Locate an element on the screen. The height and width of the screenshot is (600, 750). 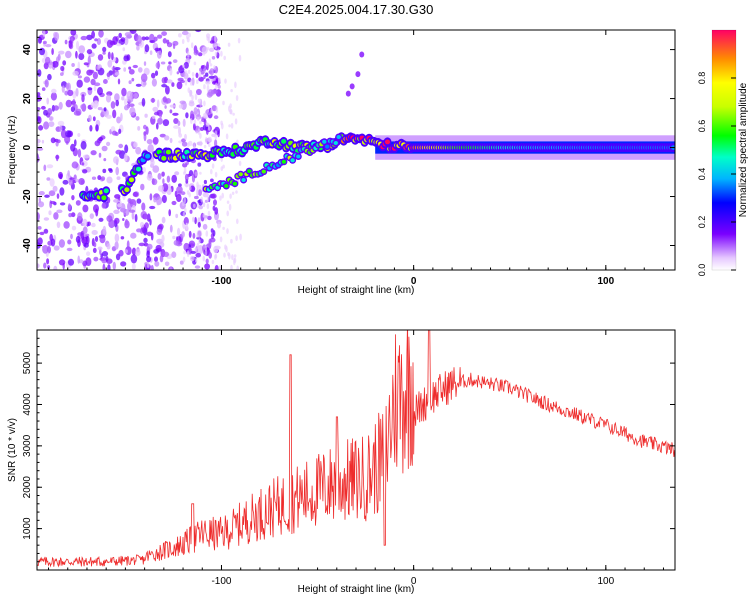
snr-y-axis-label: SNR (10 * v/v) is located at coordinates (12, 450).